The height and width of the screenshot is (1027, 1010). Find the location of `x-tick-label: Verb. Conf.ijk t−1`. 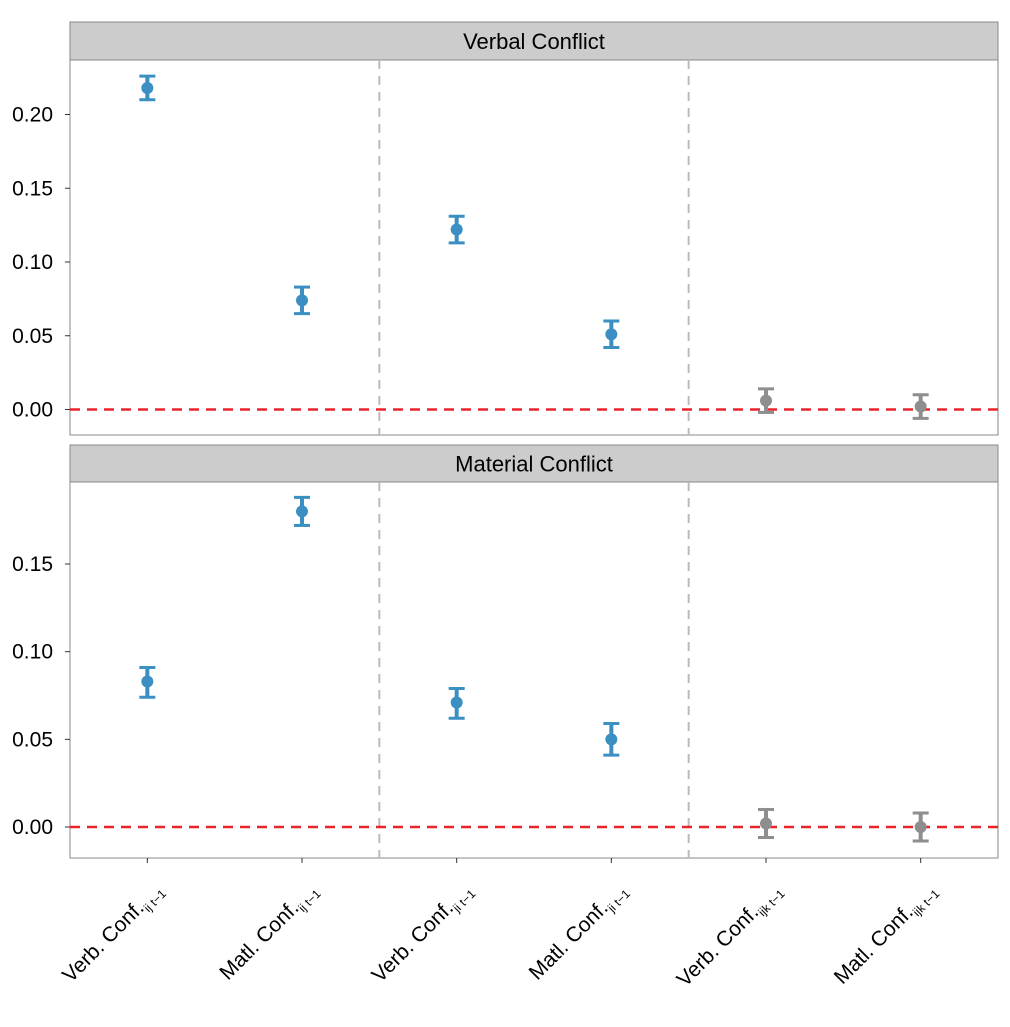

x-tick-label: Verb. Conf.ijk t−1 is located at coordinates (730, 935).